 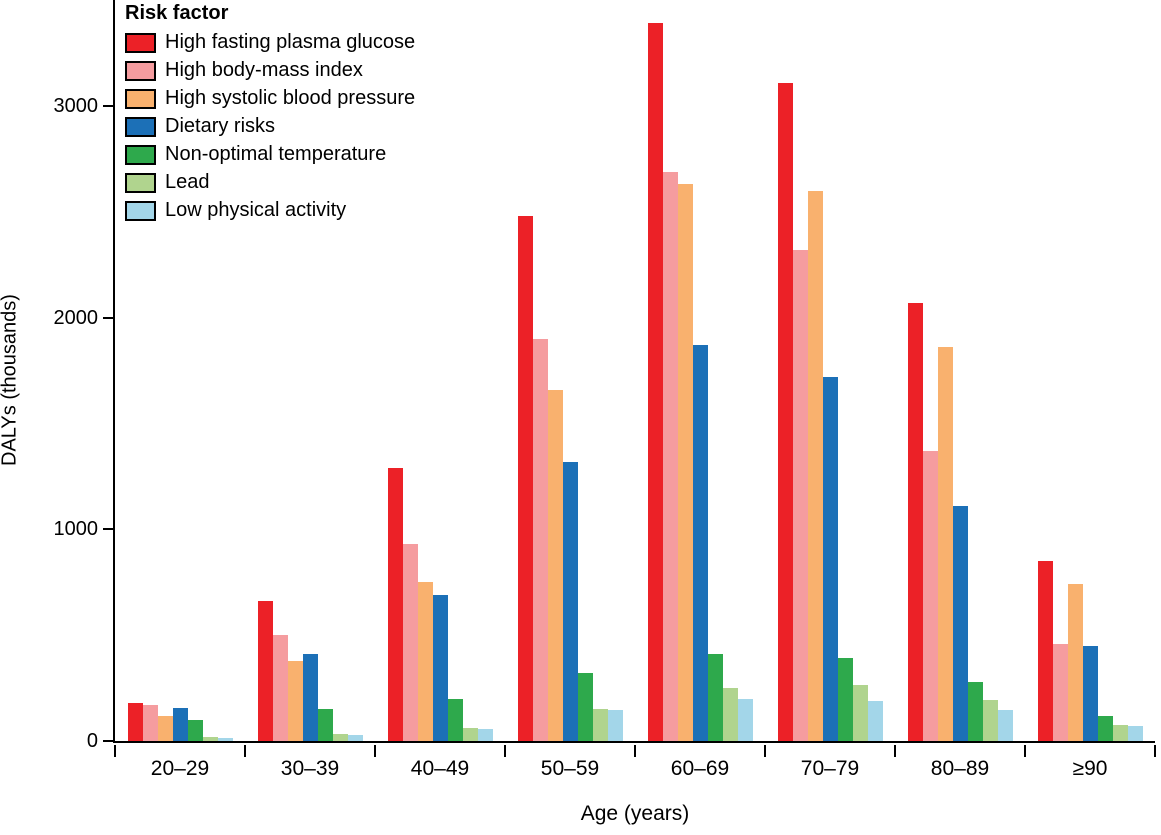 I want to click on y-axis-label: DALYs (thousands), so click(x=10, y=380).